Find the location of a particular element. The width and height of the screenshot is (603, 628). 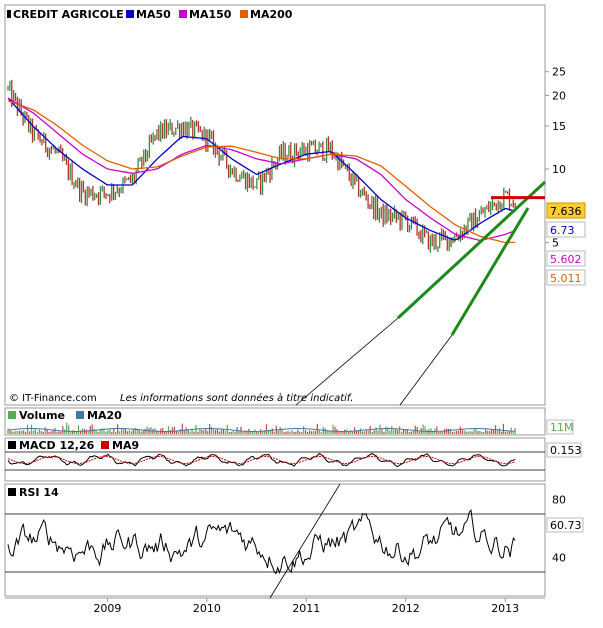

tag-ma50: 6.73 is located at coordinates (562, 230).